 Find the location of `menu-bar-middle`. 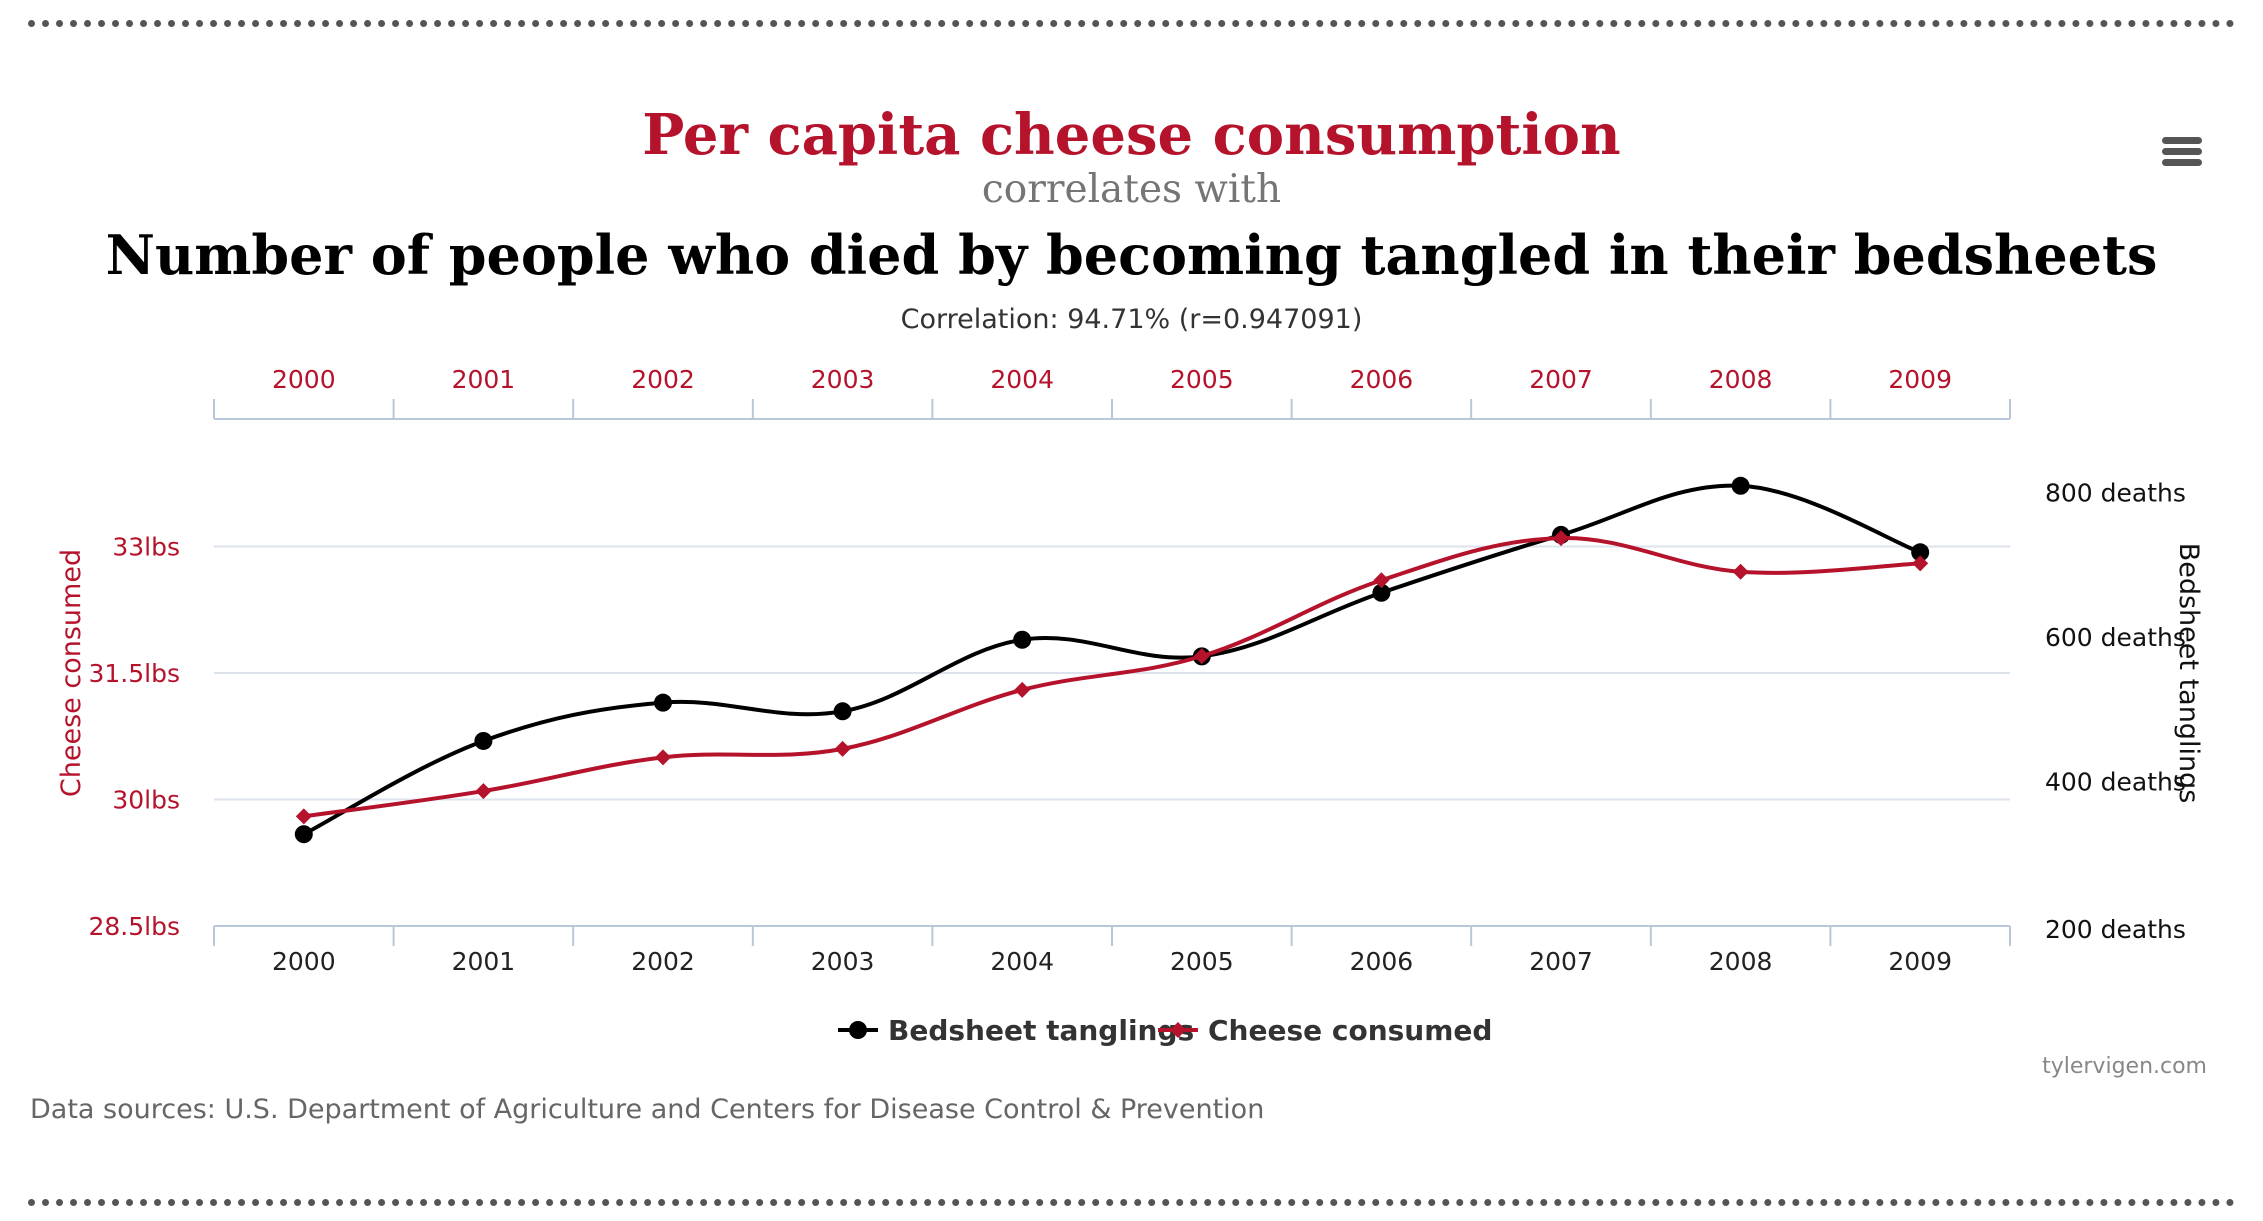

menu-bar-middle is located at coordinates (2182, 151).